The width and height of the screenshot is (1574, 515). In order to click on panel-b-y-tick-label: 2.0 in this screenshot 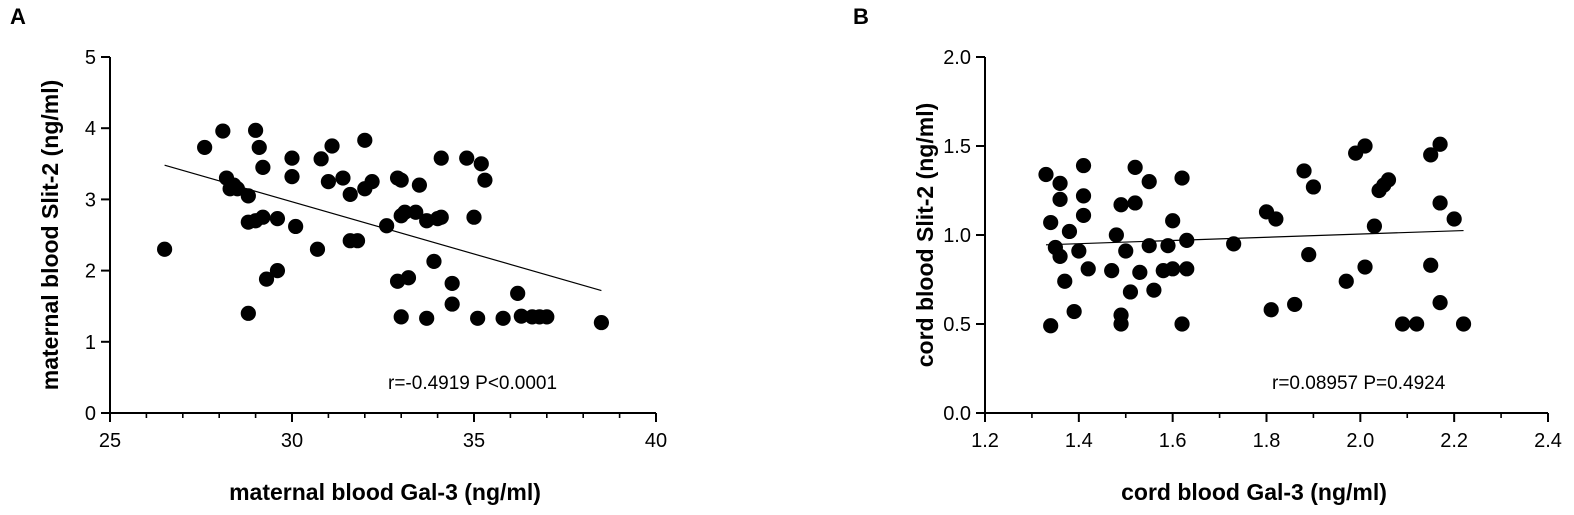, I will do `click(957, 58)`.